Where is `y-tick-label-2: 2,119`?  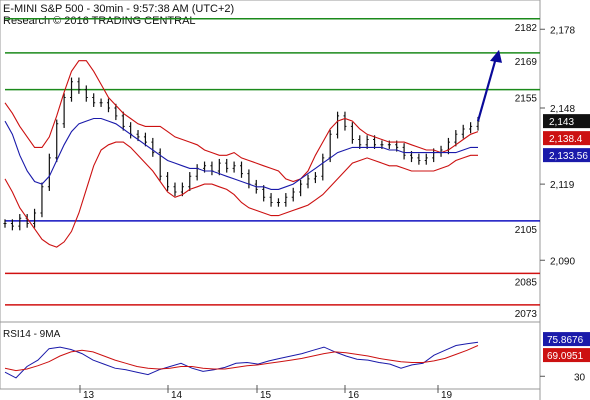
y-tick-label-2: 2,119 is located at coordinates (562, 185).